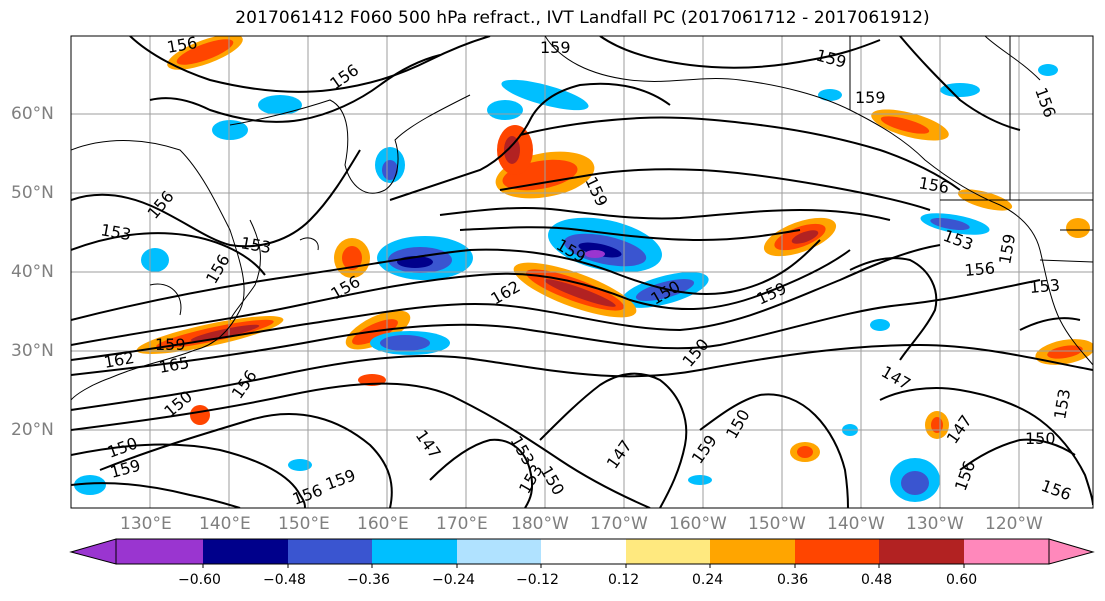 The image size is (1105, 601). What do you see at coordinates (540, 524) in the screenshot?
I see `lon-label-180w: 180°W` at bounding box center [540, 524].